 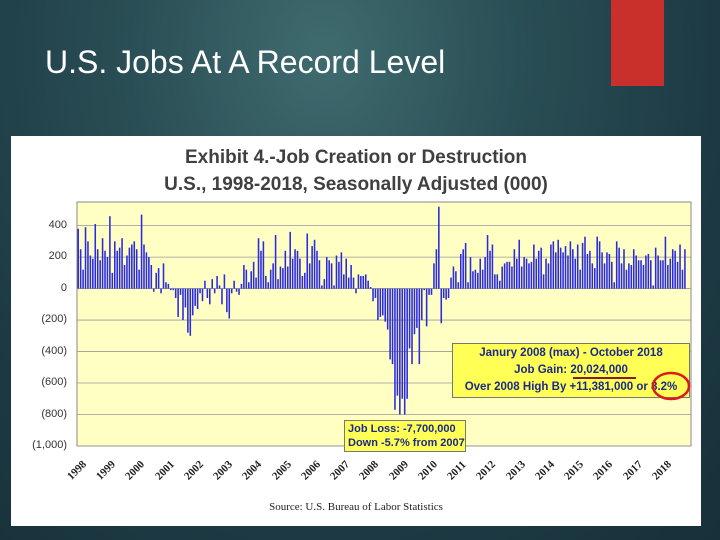 I want to click on slide-title: U.S. Jobs At A Record Level, so click(x=245, y=62).